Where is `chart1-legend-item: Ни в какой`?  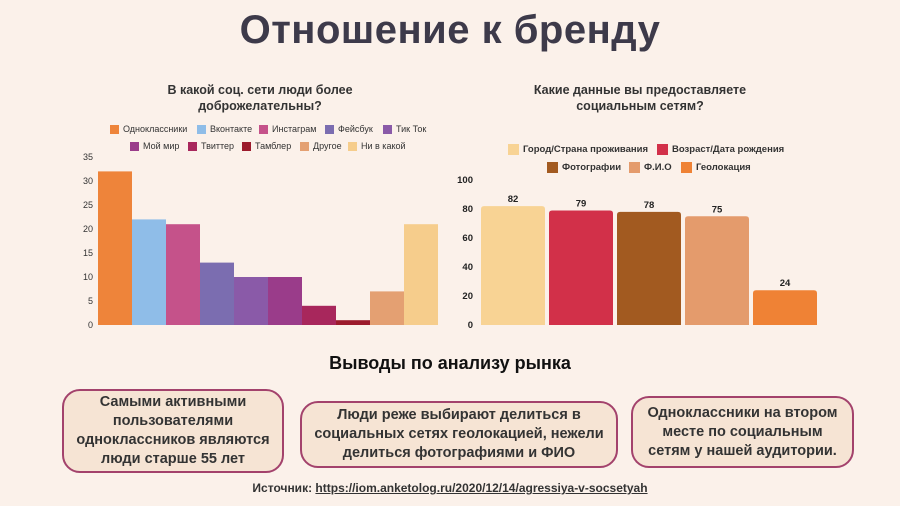
chart1-legend-item: Ни в какой is located at coordinates (377, 146).